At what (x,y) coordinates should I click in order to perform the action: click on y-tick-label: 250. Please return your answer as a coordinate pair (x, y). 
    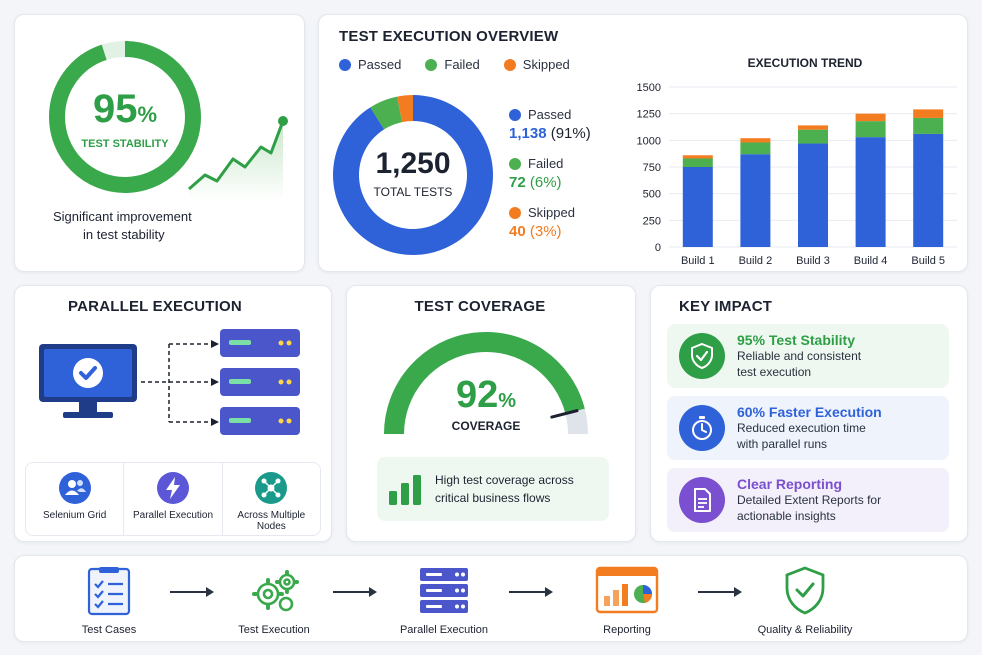
    Looking at the image, I should click on (652, 221).